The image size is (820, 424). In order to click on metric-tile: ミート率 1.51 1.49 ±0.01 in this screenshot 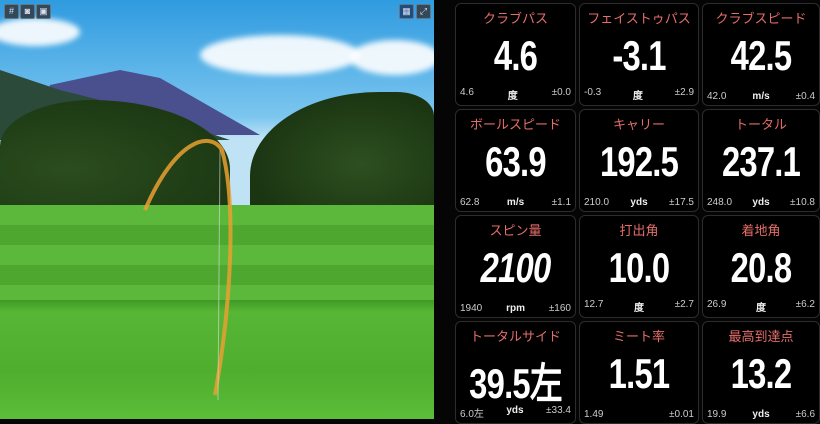, I will do `click(639, 372)`.